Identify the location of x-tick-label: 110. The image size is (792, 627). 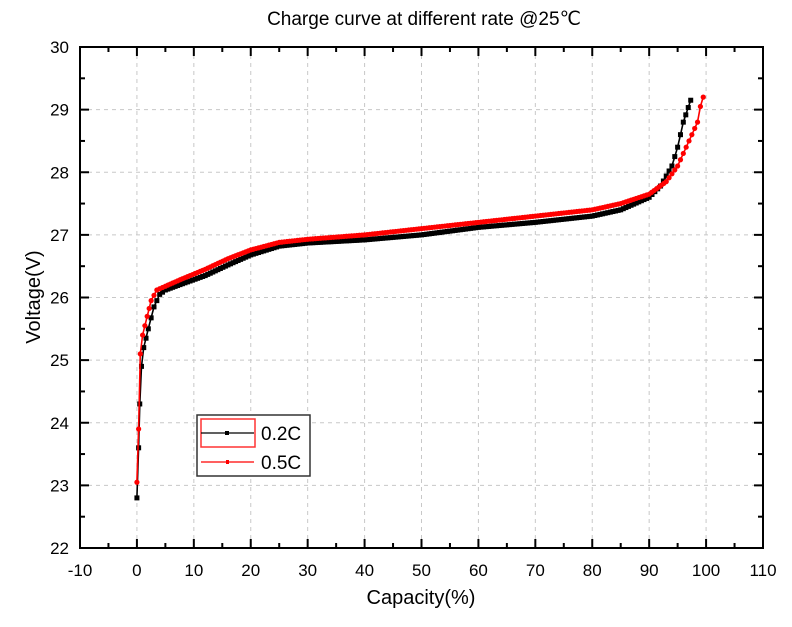
(762, 570).